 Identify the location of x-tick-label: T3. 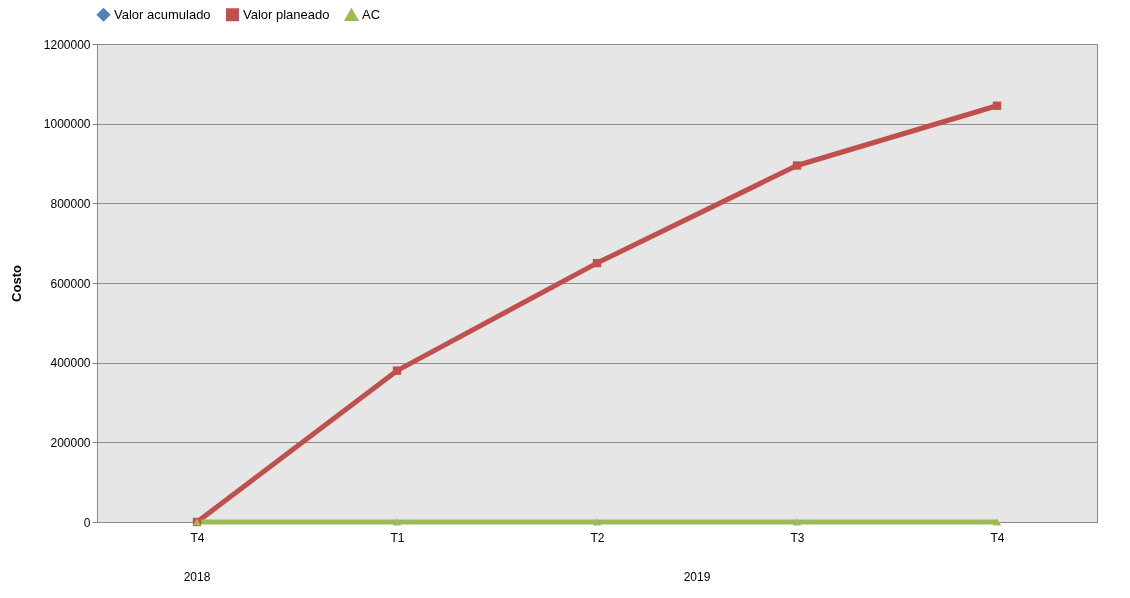
(797, 537).